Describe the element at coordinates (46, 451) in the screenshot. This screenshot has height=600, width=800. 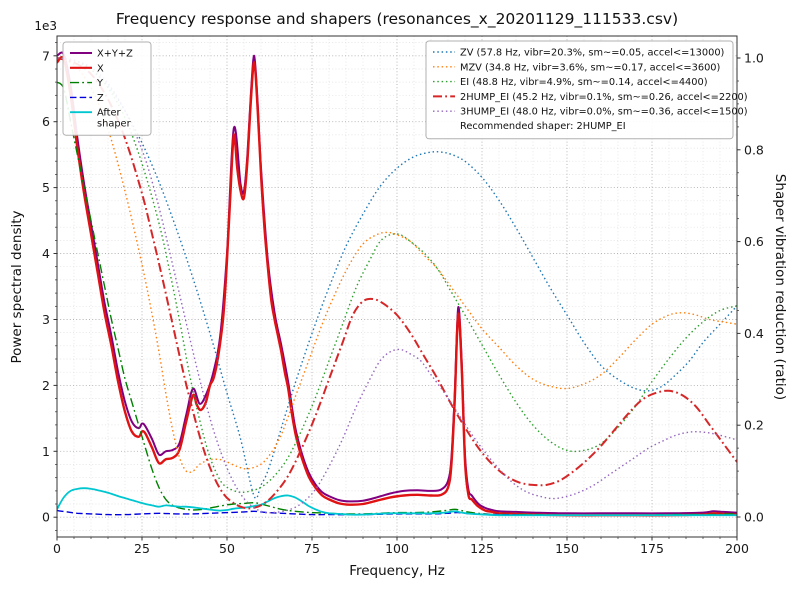
I see `left-y-tick-label: 1` at that location.